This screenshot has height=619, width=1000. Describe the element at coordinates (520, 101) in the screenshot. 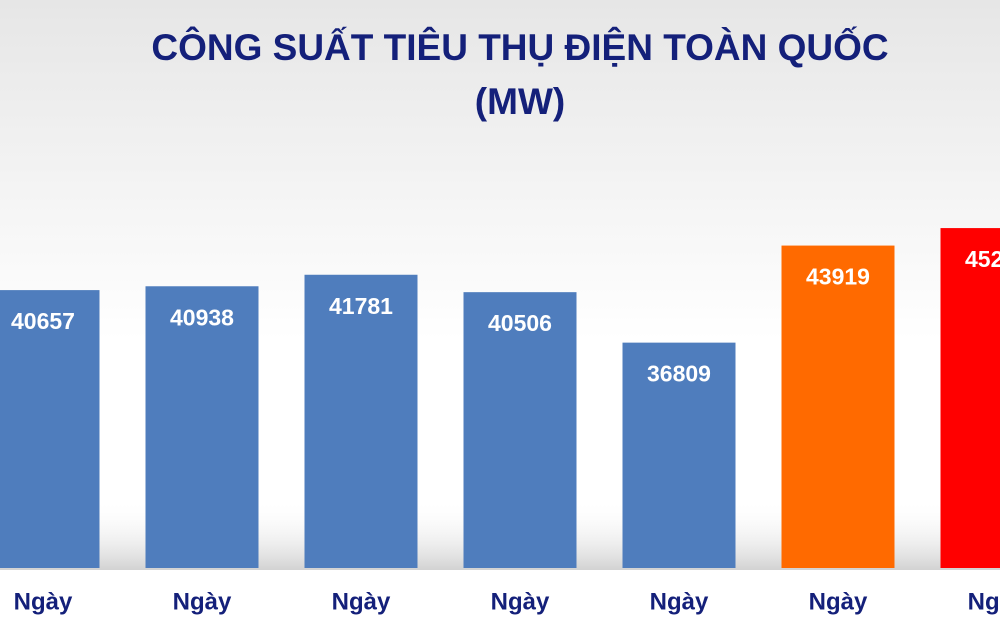

I see `chart-subtitle: (MW)` at that location.